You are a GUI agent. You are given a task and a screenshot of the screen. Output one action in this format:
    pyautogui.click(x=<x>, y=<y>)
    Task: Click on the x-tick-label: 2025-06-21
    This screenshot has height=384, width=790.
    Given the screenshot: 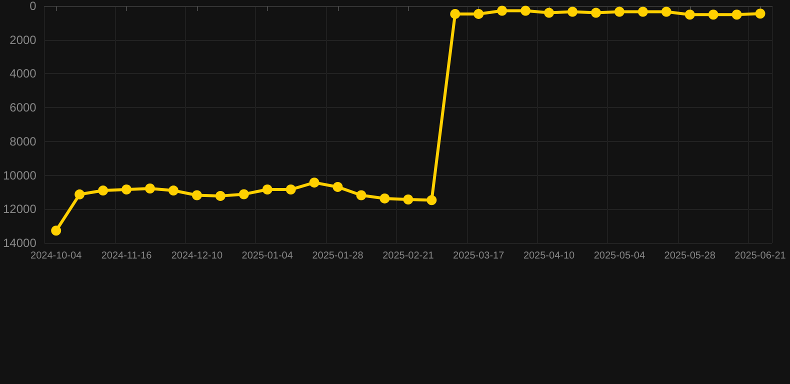 What is the action you would take?
    pyautogui.click(x=760, y=256)
    